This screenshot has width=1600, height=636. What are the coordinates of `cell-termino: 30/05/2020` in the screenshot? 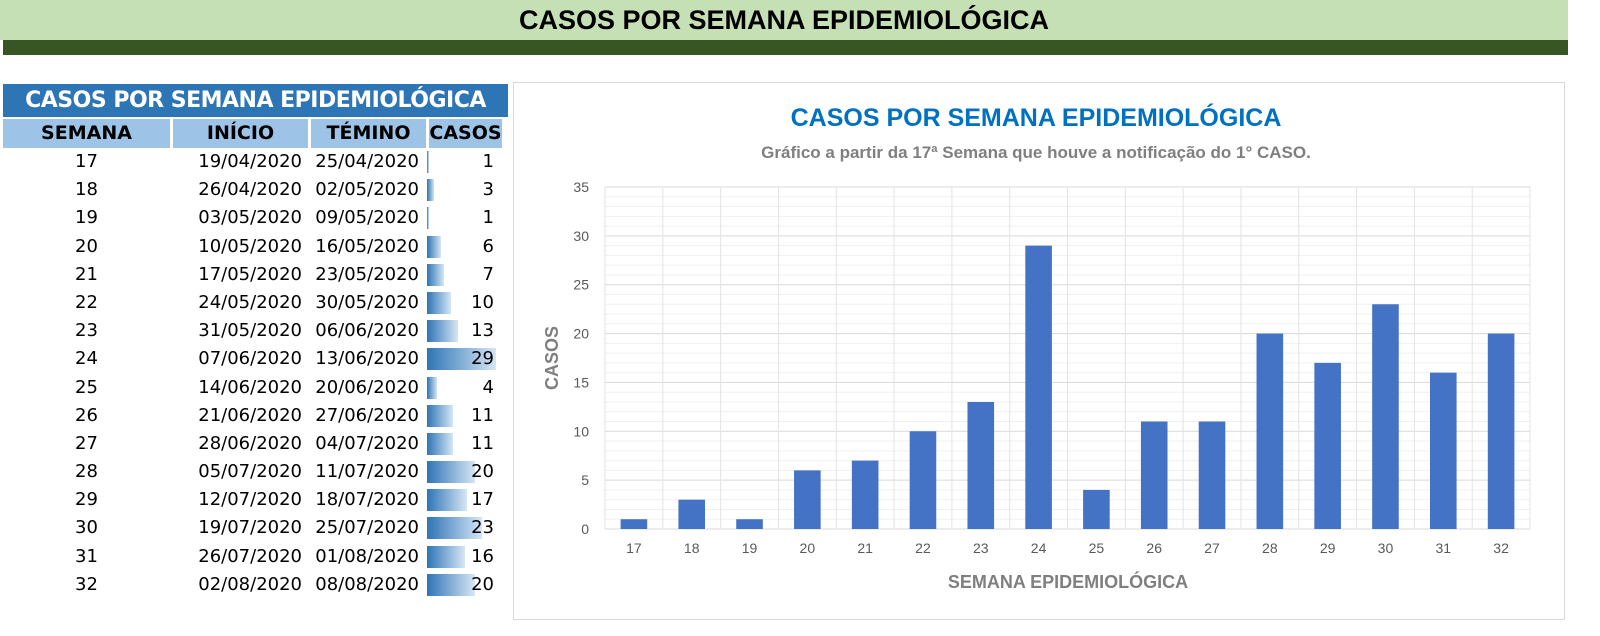 It's located at (367, 302).